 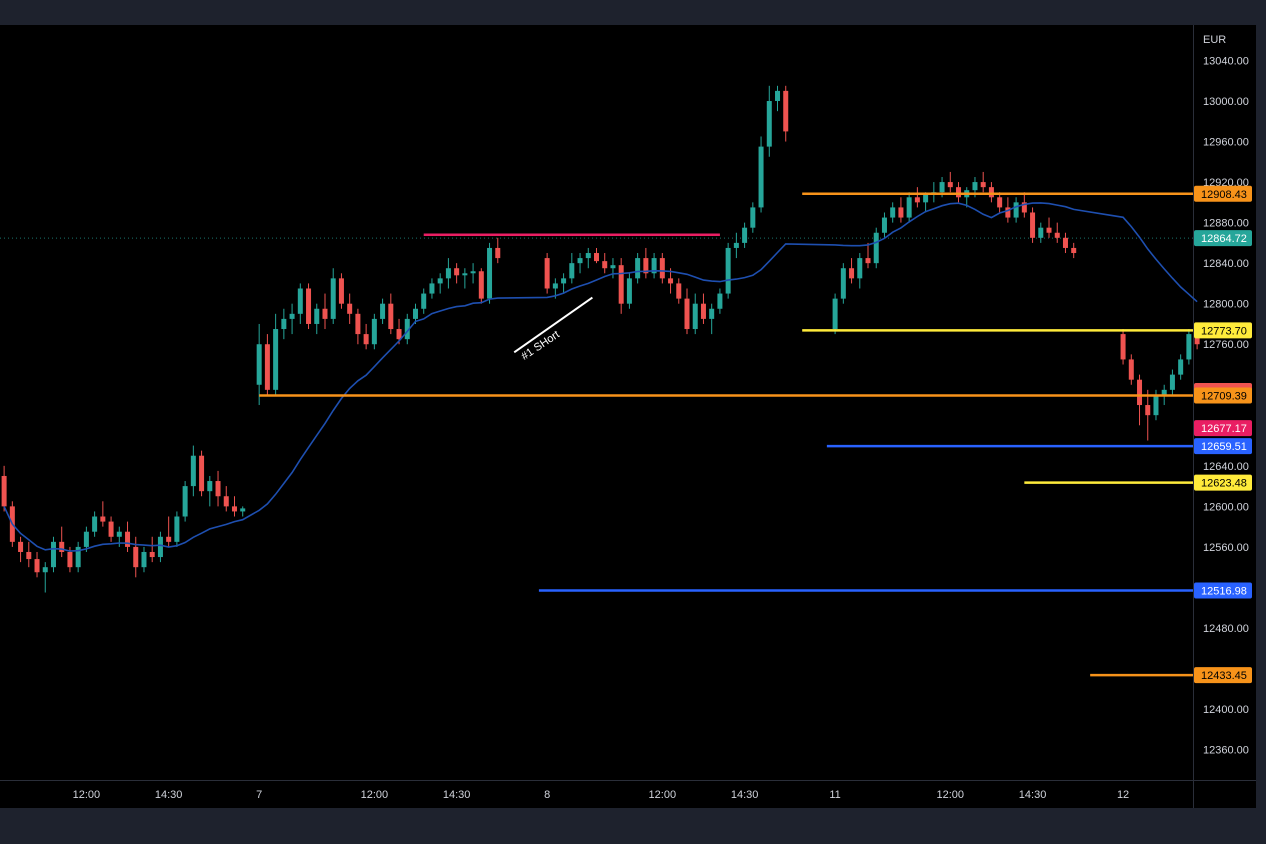 I want to click on annotation-line, so click(x=553, y=325).